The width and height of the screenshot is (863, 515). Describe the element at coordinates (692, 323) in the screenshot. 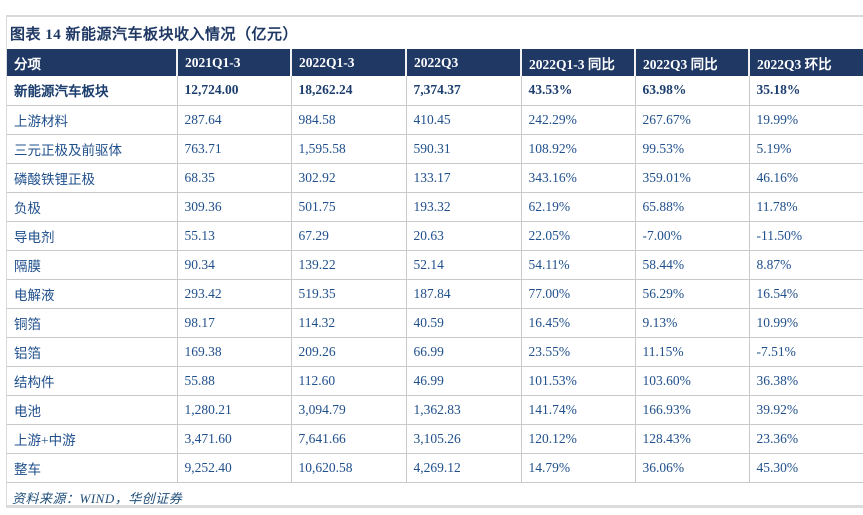

I see `table-cell: 9.13%` at that location.